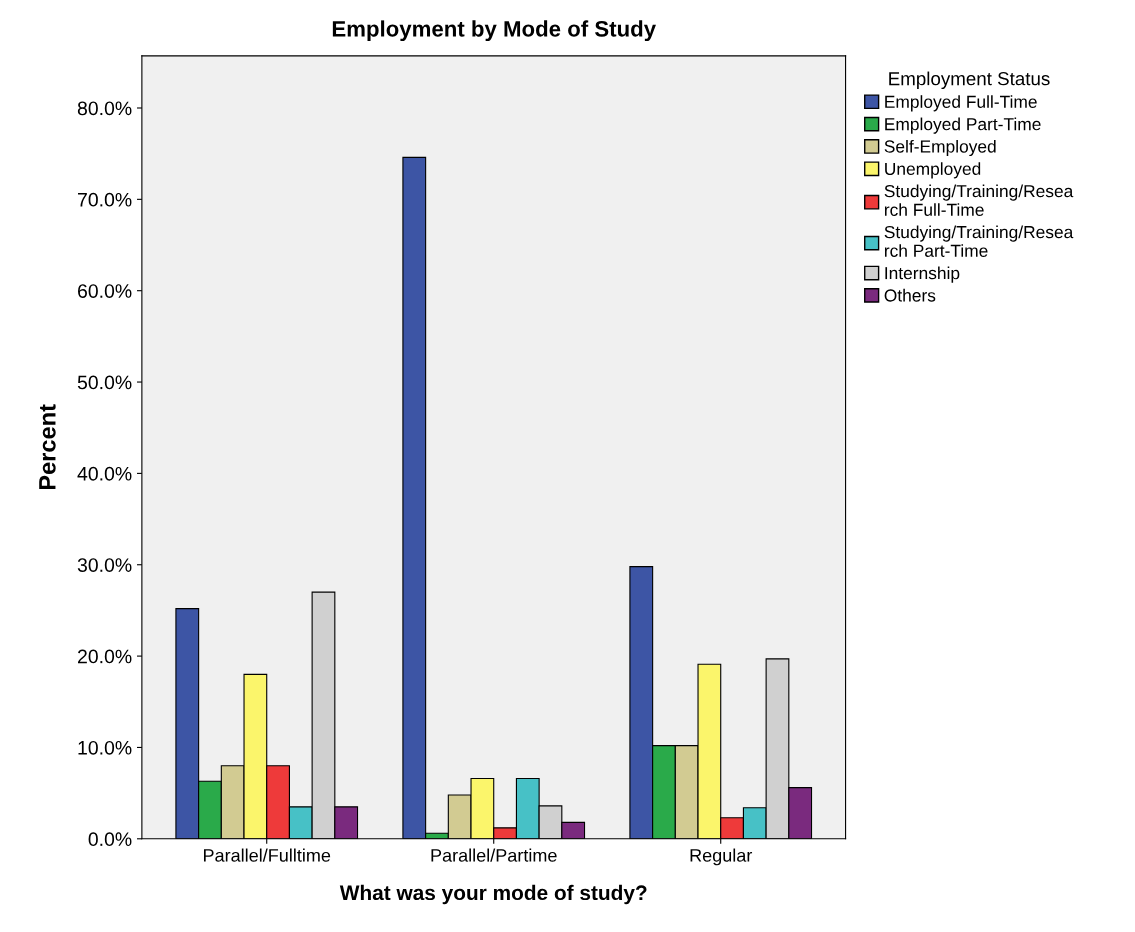 Image resolution: width=1135 pixels, height=932 pixels. Describe the element at coordinates (105, 199) in the screenshot. I see `y-tick-label: 70.0%` at that location.